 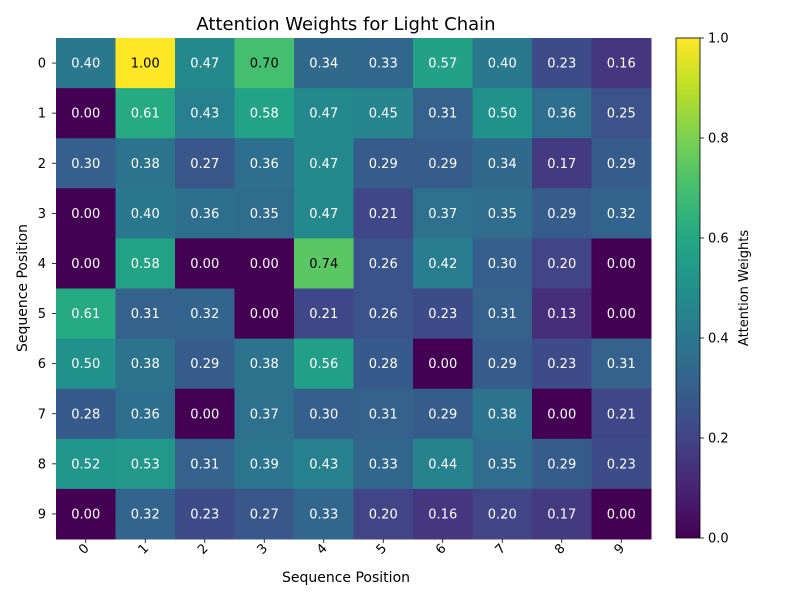 What do you see at coordinates (145, 464) in the screenshot?
I see `heatmap-cell-value: 0.53` at bounding box center [145, 464].